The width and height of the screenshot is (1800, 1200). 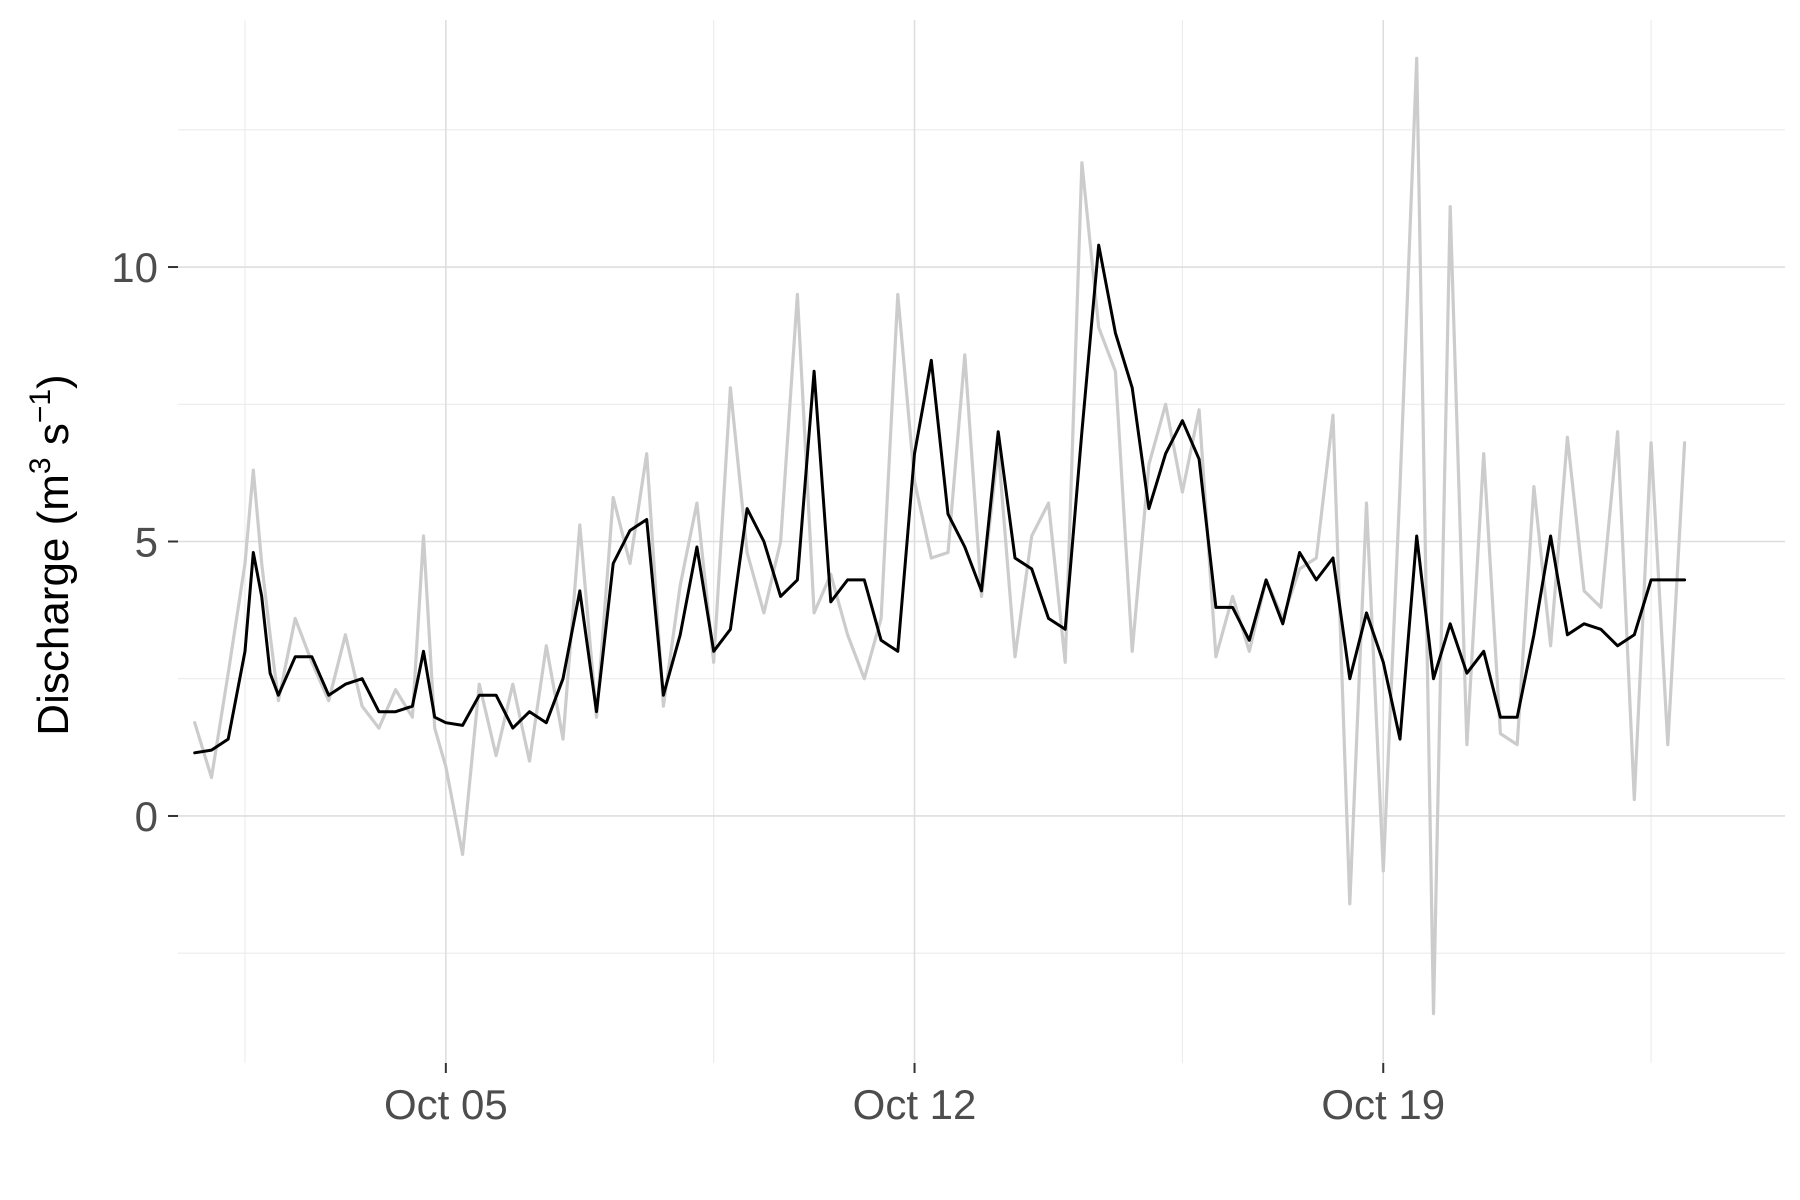 I want to click on y-tick-label: 0, so click(x=146, y=816).